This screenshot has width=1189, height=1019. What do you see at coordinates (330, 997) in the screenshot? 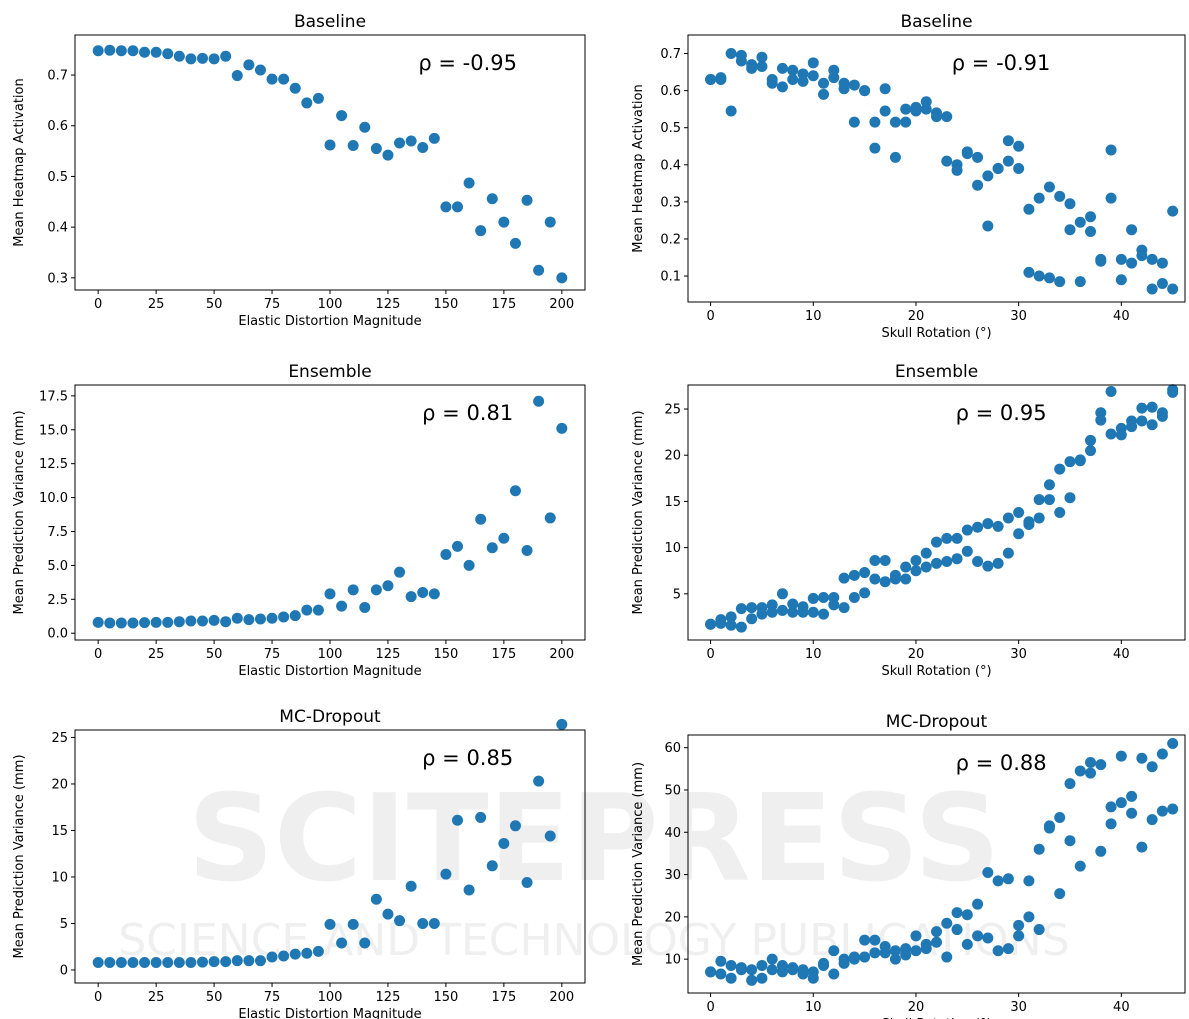
I see `x-tick-label: 100` at bounding box center [330, 997].